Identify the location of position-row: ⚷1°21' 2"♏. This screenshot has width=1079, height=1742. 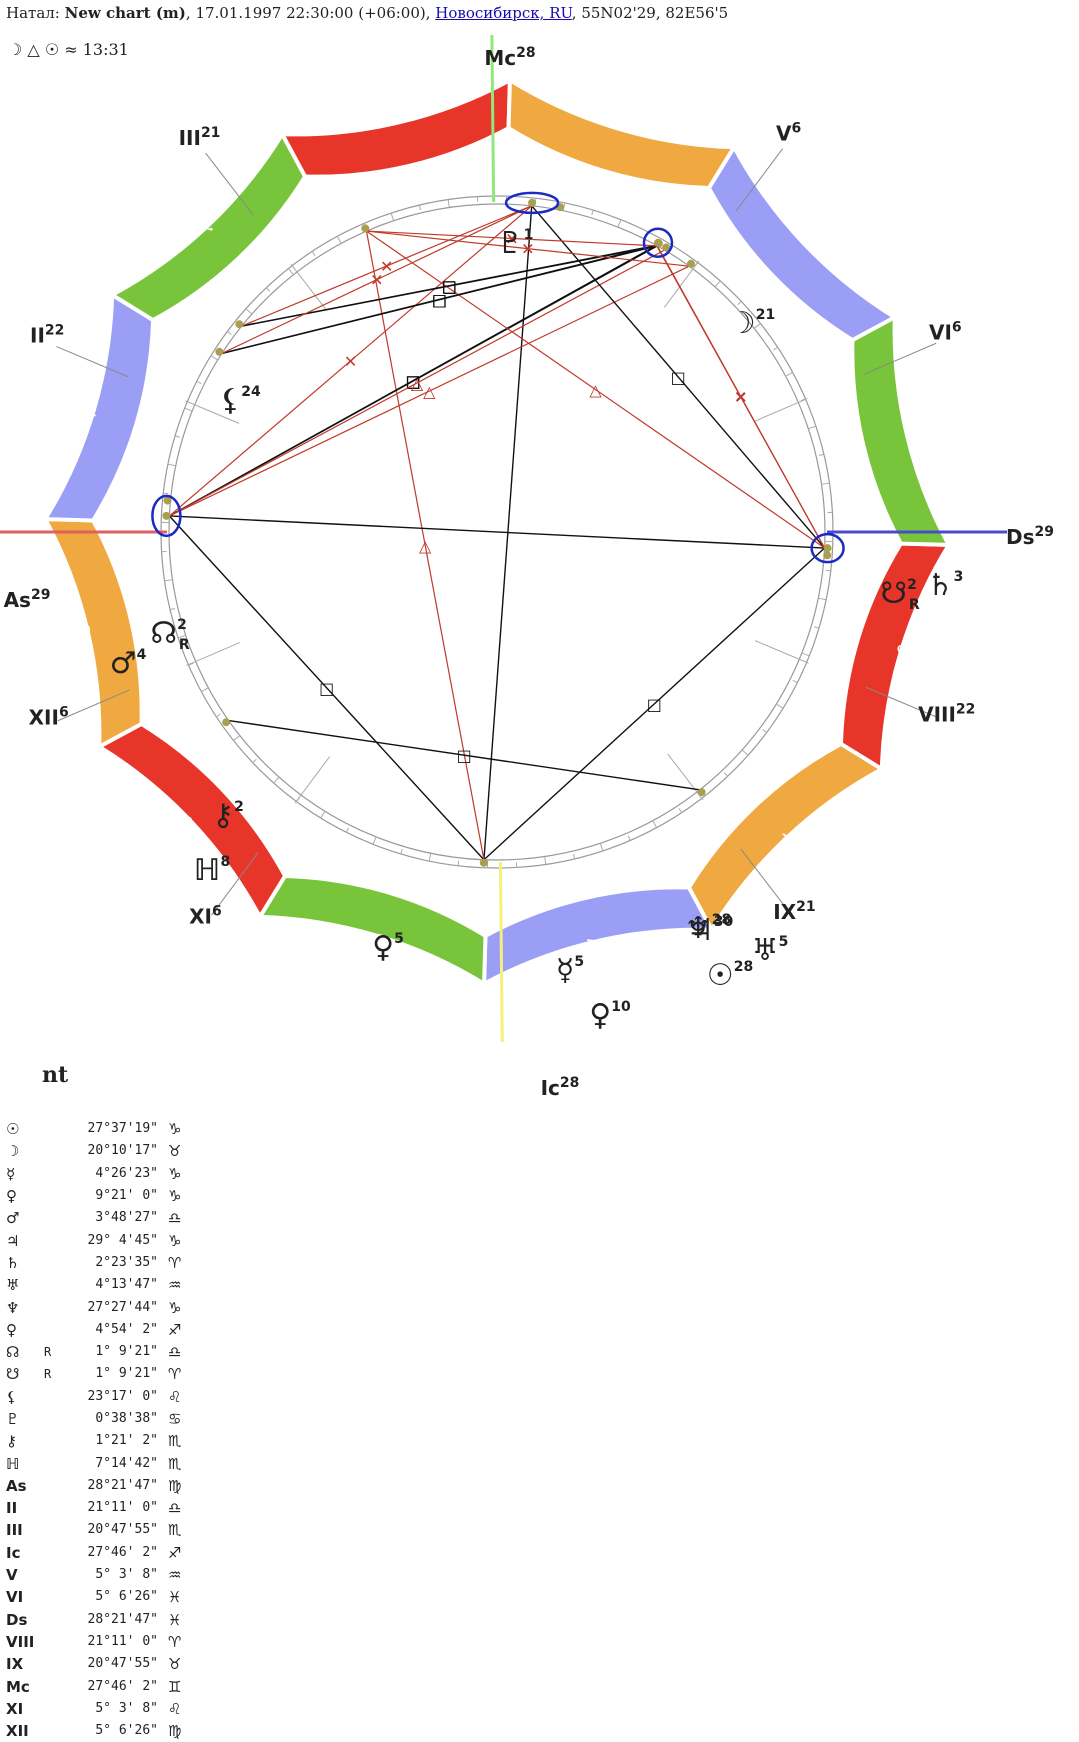
(102, 1441).